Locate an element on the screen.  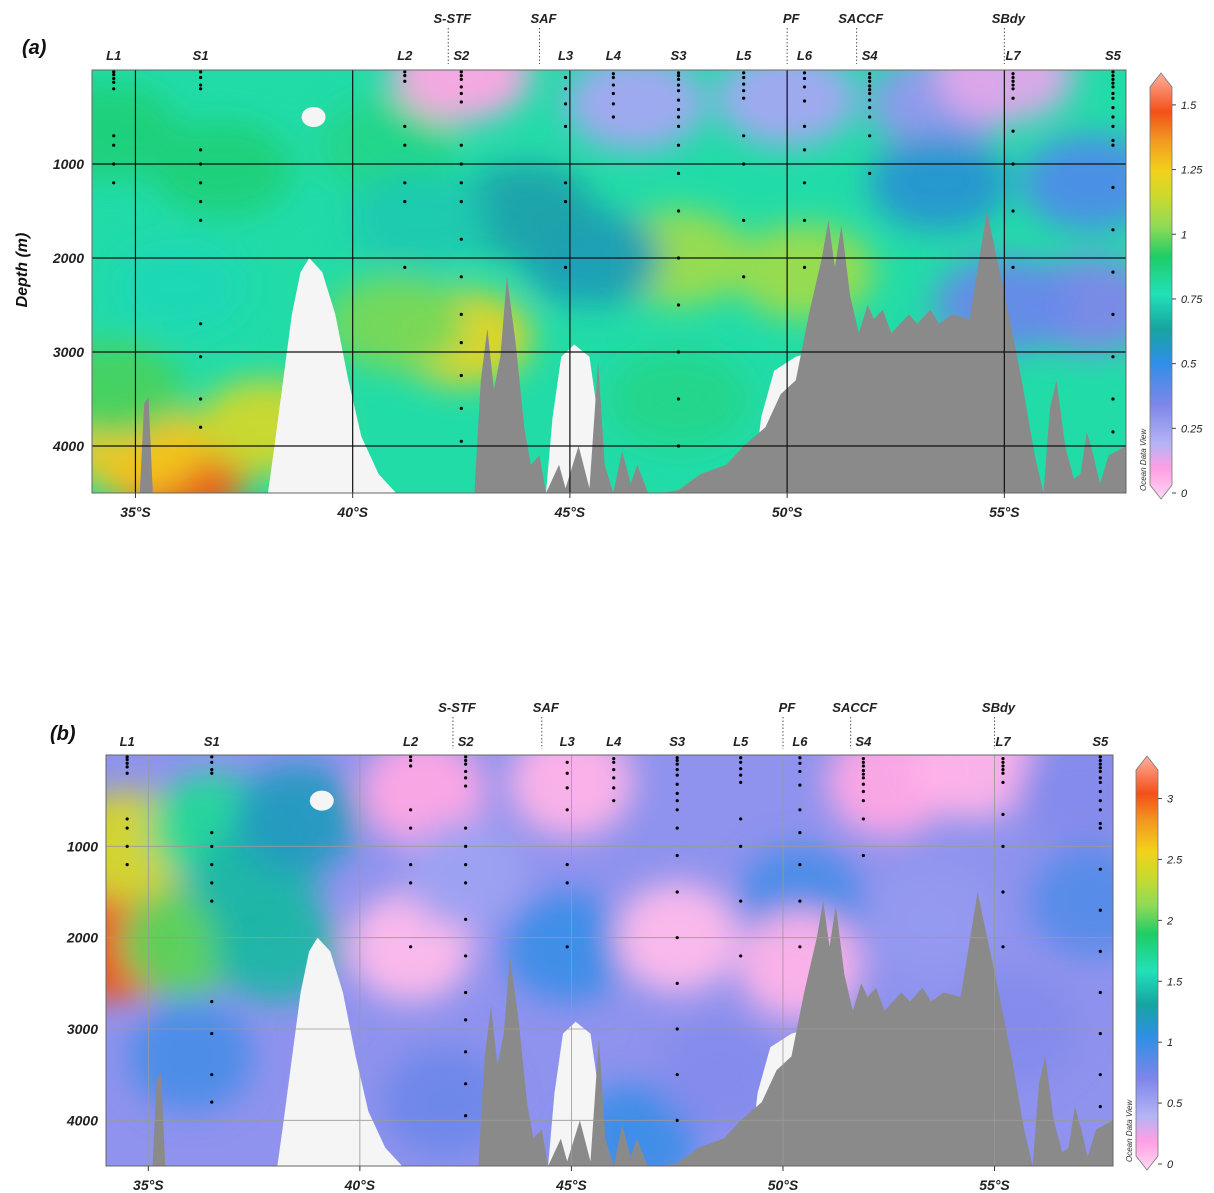
y-tick-label: 3000 is located at coordinates (68, 352).